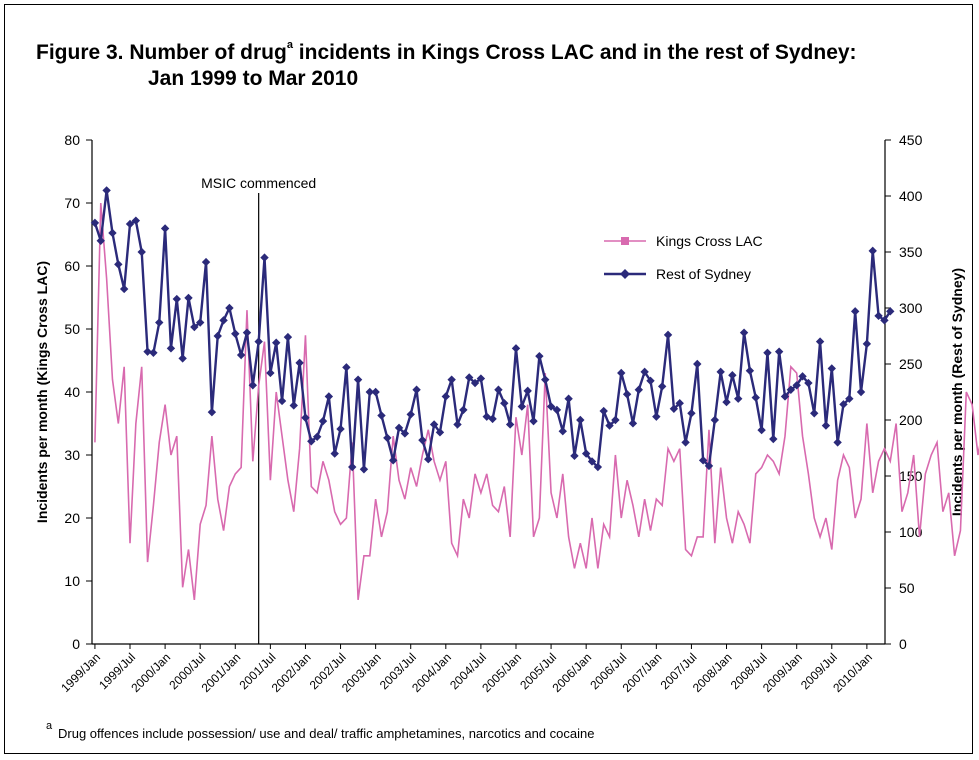 The width and height of the screenshot is (979, 760). What do you see at coordinates (911, 140) in the screenshot?
I see `y2-tick-label: 450` at bounding box center [911, 140].